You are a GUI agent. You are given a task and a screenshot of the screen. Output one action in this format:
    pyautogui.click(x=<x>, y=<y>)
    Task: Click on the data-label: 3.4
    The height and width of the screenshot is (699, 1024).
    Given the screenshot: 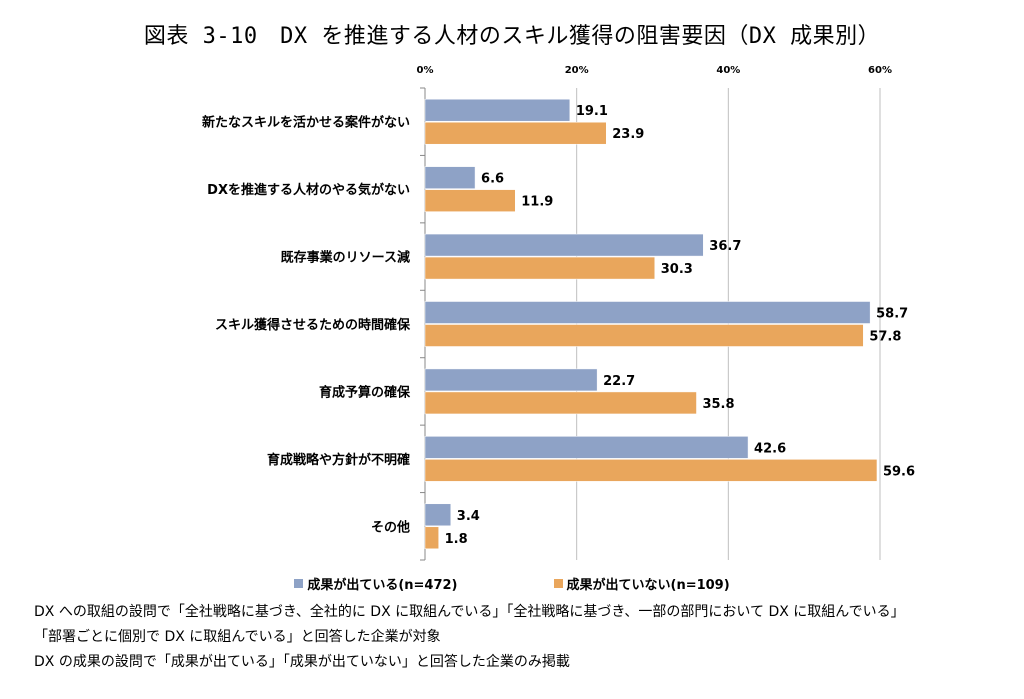 What is the action you would take?
    pyautogui.click(x=468, y=516)
    